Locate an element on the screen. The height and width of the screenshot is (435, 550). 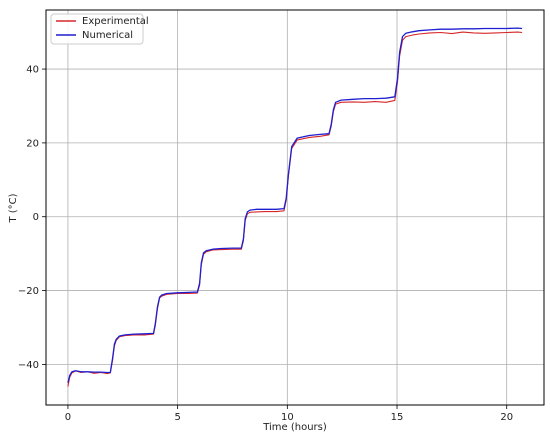
y-tick-label: 0 is located at coordinates (36, 217).